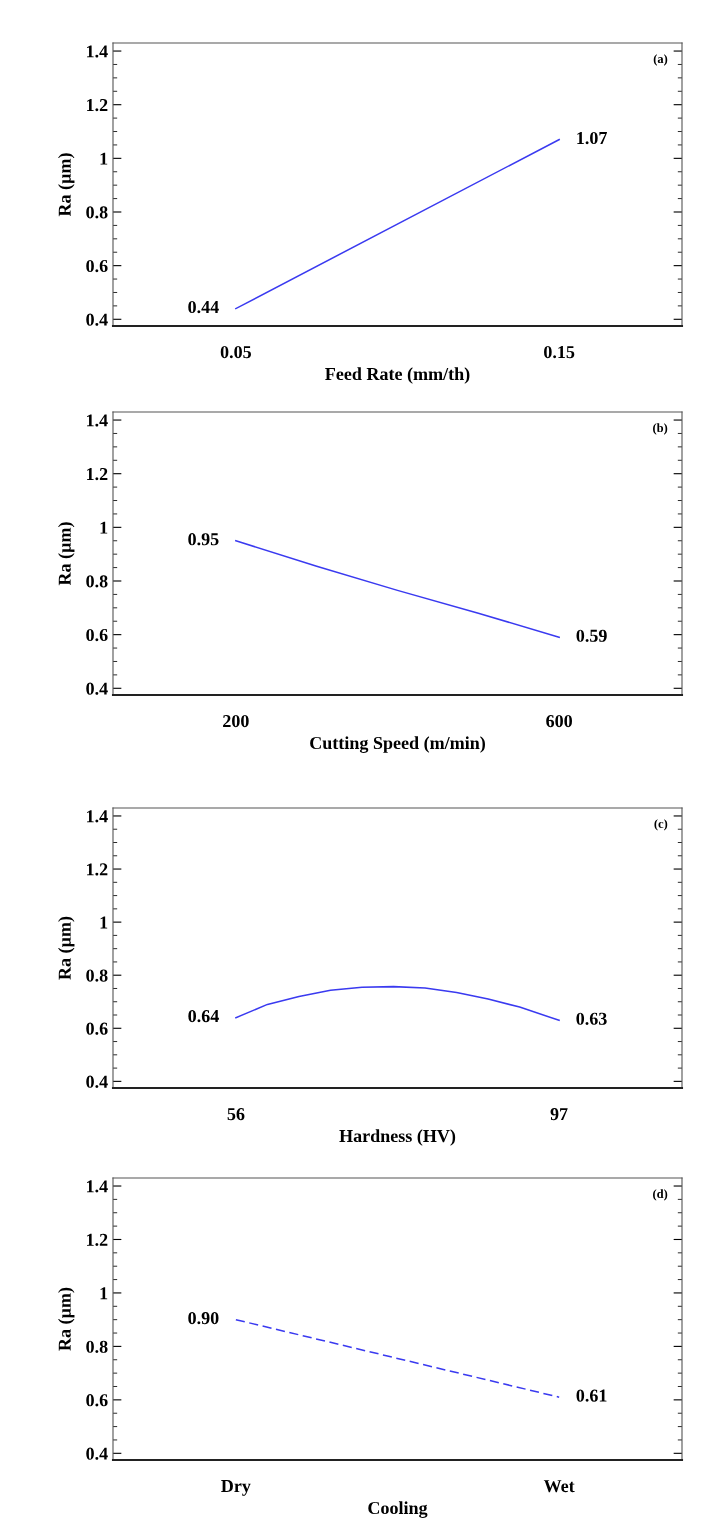 Image resolution: width=704 pixels, height=1528 pixels. What do you see at coordinates (591, 1395) in the screenshot?
I see `data-label: 0.61` at bounding box center [591, 1395].